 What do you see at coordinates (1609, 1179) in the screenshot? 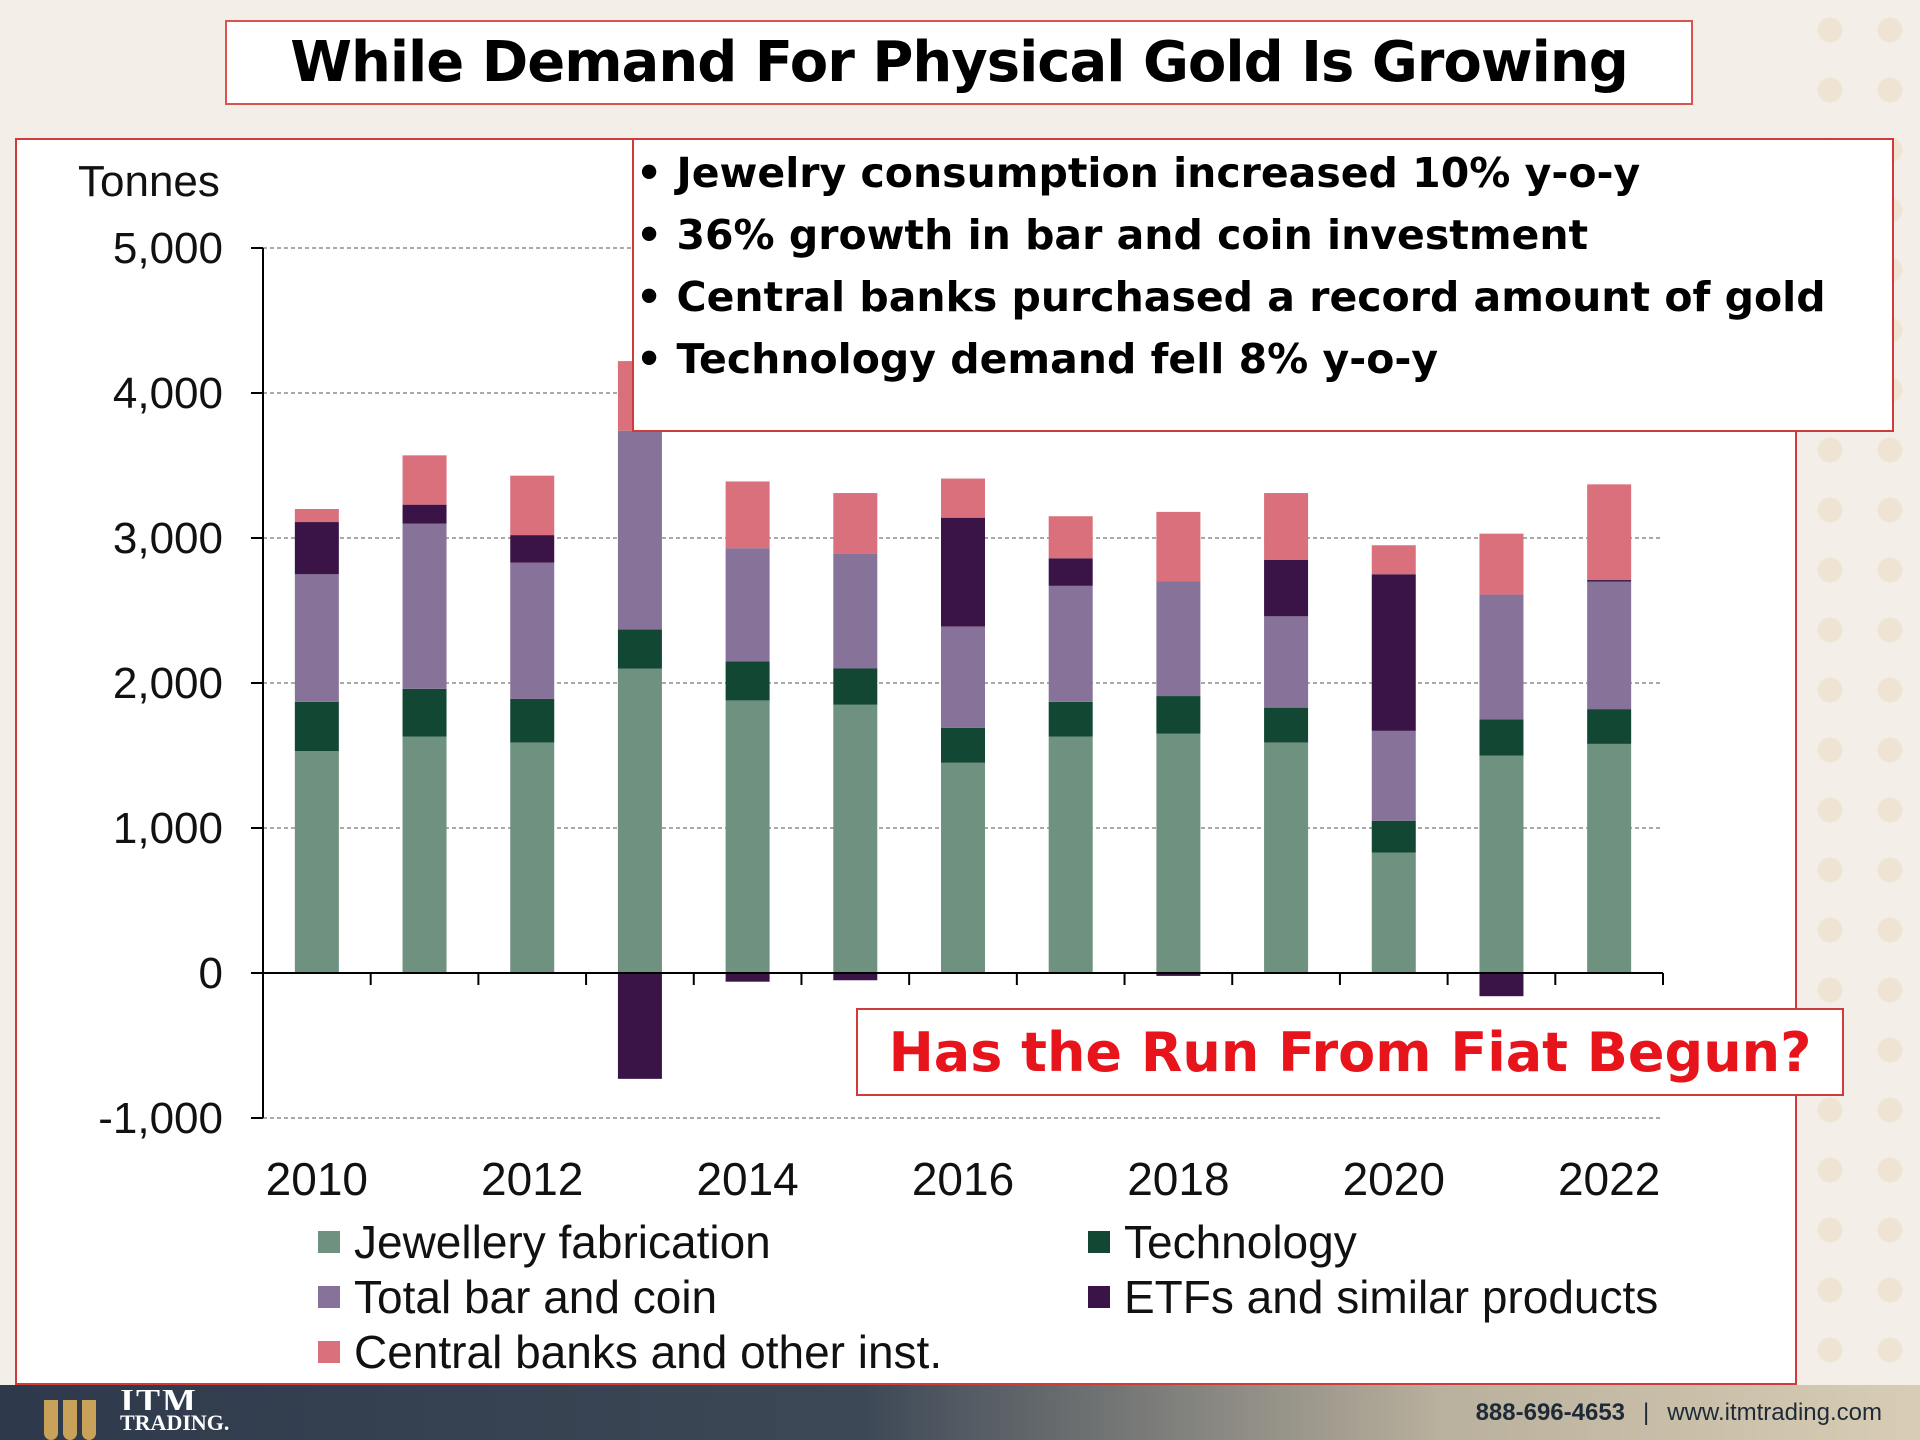
I see `x-tick-label: 2022` at bounding box center [1609, 1179].